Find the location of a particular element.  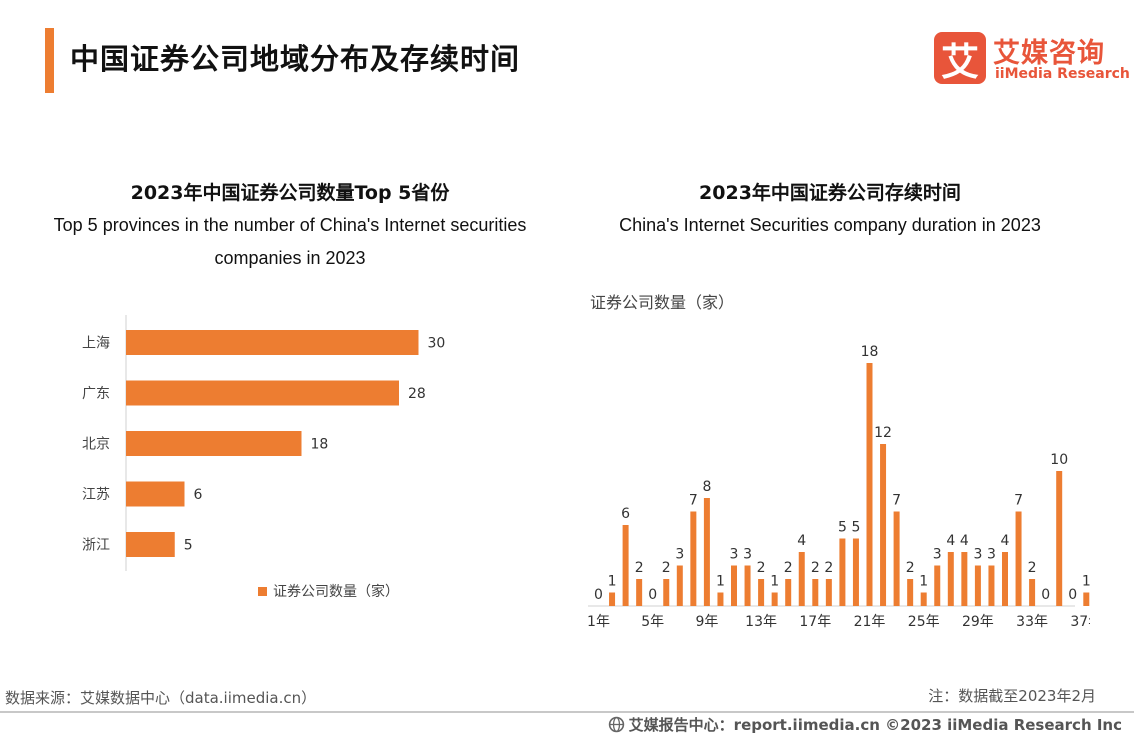

left-chart-title: 2023年中国证券公司数量Top 5省份 is located at coordinates (290, 193).